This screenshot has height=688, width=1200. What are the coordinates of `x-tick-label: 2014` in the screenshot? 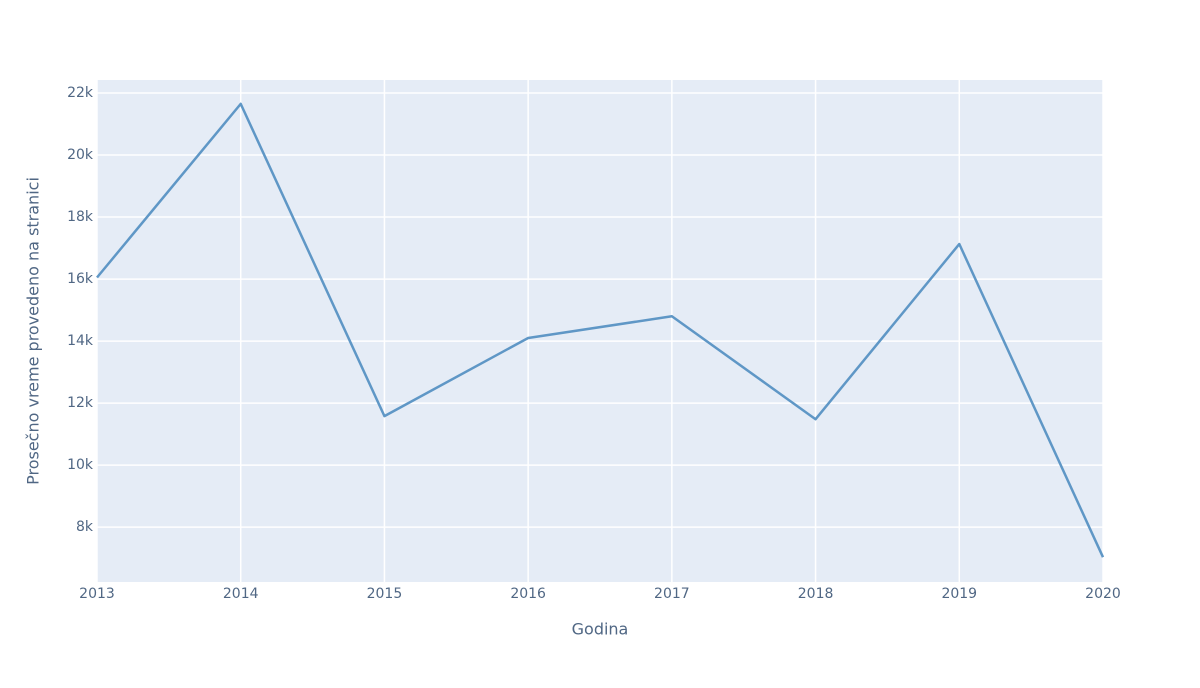 It's located at (241, 594).